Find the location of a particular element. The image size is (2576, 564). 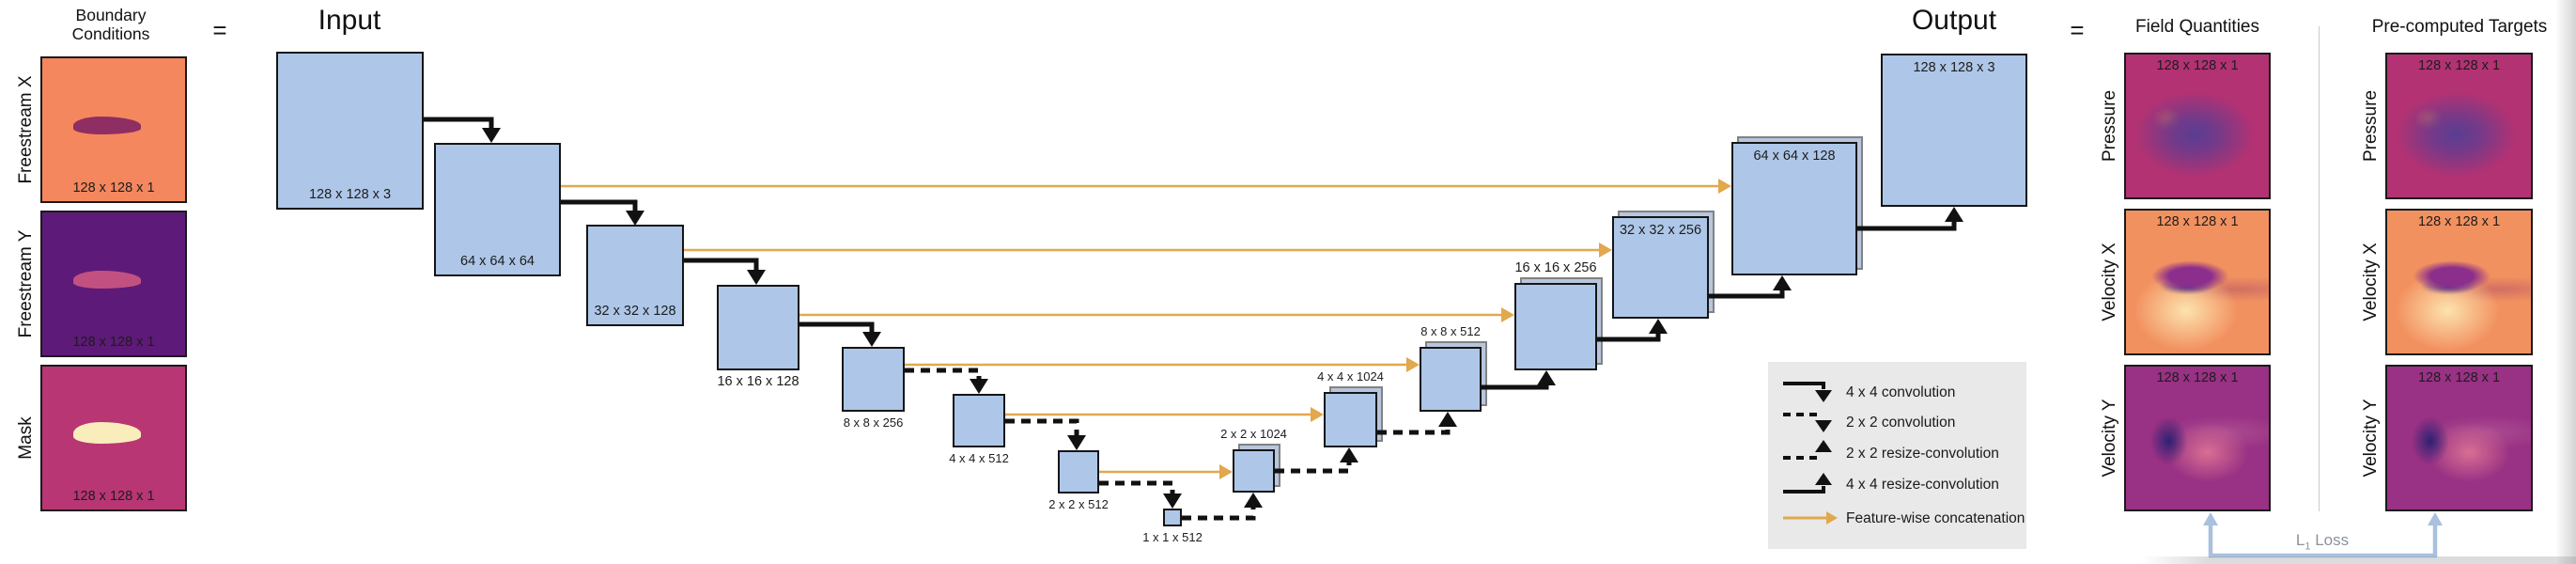

pt-image-label: Pressure is located at coordinates (2371, 126).